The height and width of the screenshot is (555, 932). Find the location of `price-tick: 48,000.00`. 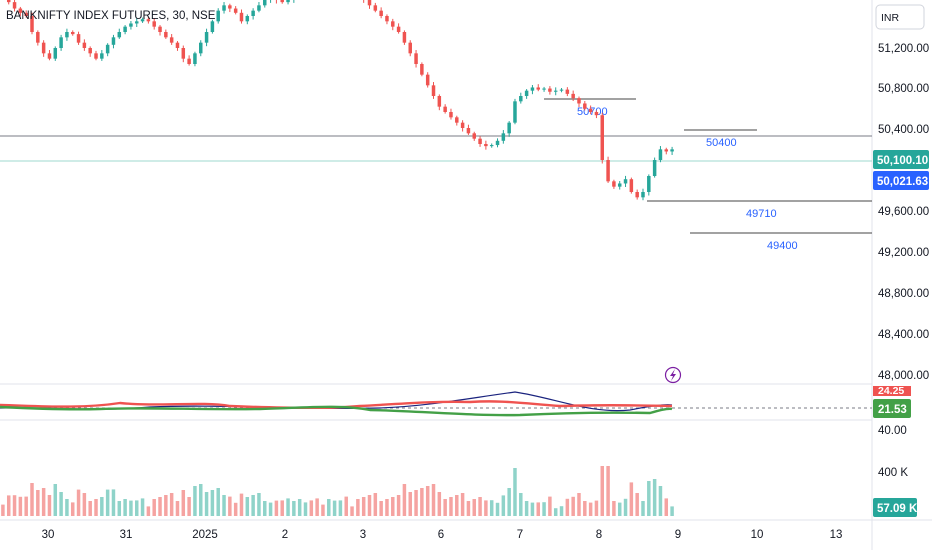

price-tick: 48,000.00 is located at coordinates (903, 376).